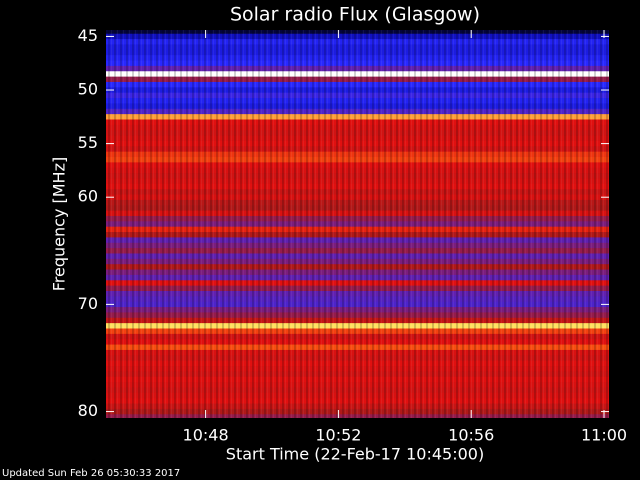 The image size is (640, 480). Describe the element at coordinates (338, 435) in the screenshot. I see `x-tick-label: 10:52` at that location.